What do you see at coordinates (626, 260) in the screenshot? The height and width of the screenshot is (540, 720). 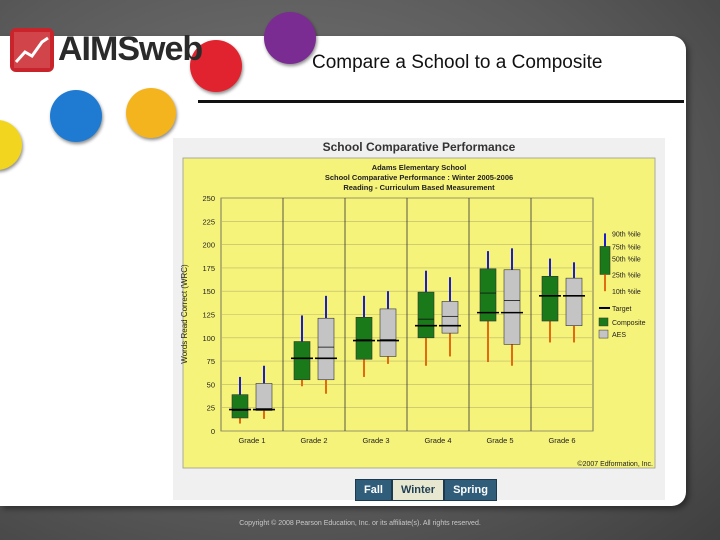 I see `legend-label: 50th %ile` at bounding box center [626, 260].